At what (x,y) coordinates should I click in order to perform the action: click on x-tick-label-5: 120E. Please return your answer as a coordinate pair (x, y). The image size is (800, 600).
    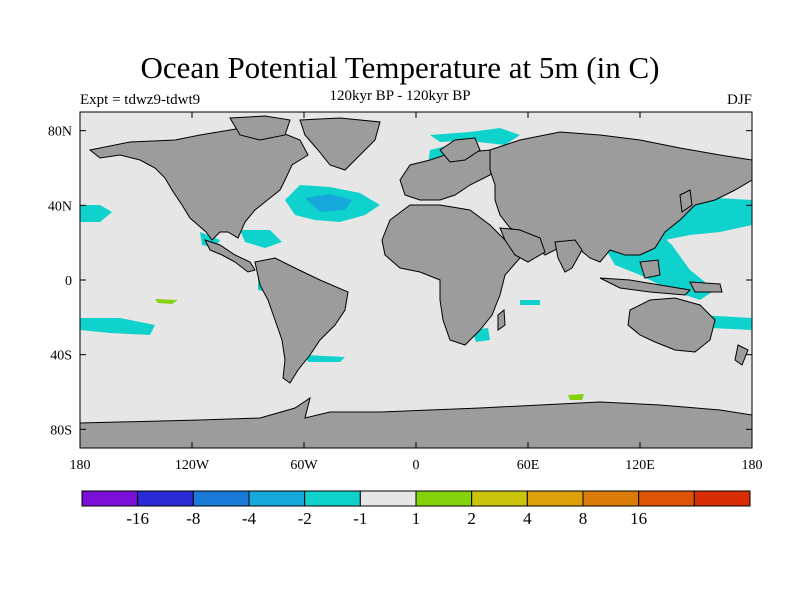
    Looking at the image, I should click on (640, 465).